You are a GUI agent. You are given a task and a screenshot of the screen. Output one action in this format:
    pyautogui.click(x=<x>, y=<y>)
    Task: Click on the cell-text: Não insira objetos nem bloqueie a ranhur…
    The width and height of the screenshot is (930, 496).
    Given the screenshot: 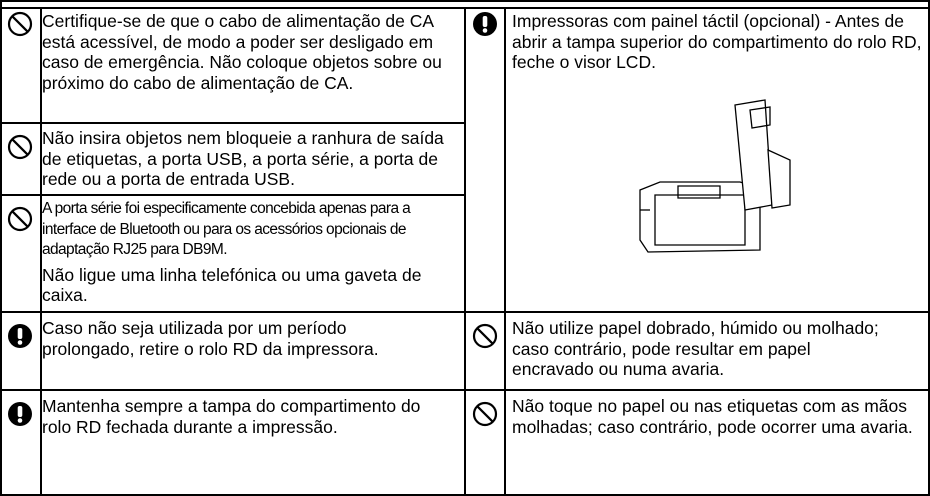 What is the action you would take?
    pyautogui.click(x=252, y=161)
    